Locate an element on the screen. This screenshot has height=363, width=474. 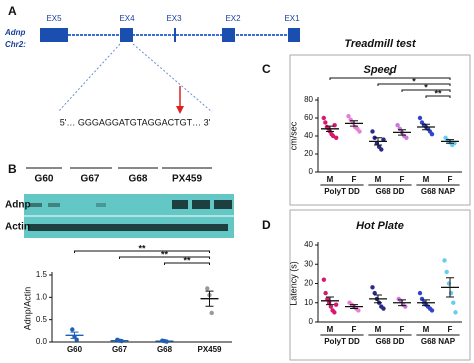
panel-label: C is located at coordinates (266, 69).